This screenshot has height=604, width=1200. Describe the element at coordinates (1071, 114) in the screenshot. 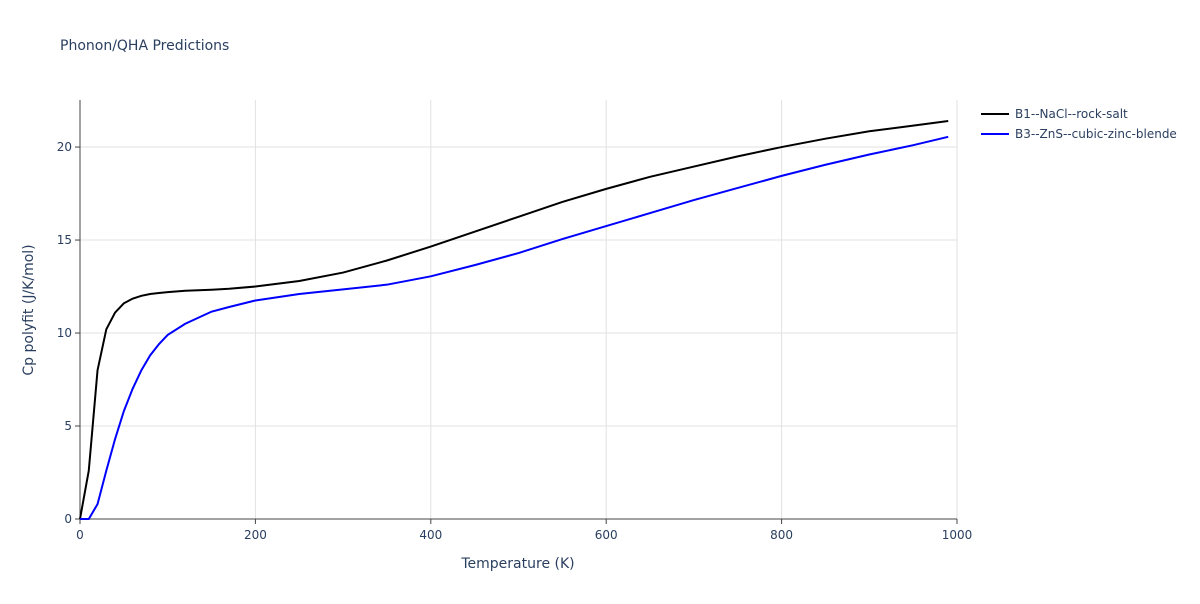

I see `legend-label: B1--NaCl--rock-salt` at that location.